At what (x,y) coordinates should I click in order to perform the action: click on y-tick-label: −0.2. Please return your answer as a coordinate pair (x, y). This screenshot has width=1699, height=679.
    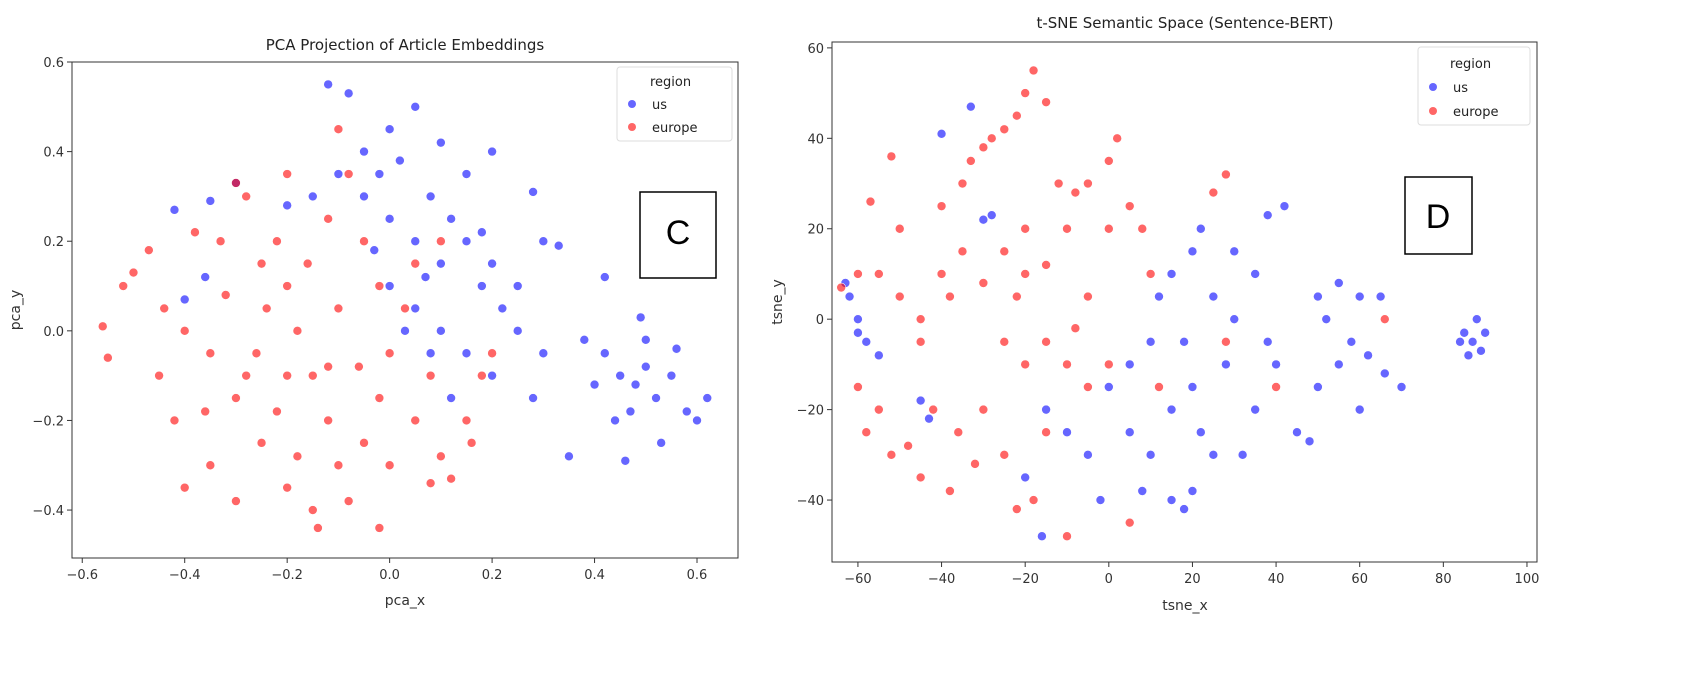
    Looking at the image, I should click on (48, 421).